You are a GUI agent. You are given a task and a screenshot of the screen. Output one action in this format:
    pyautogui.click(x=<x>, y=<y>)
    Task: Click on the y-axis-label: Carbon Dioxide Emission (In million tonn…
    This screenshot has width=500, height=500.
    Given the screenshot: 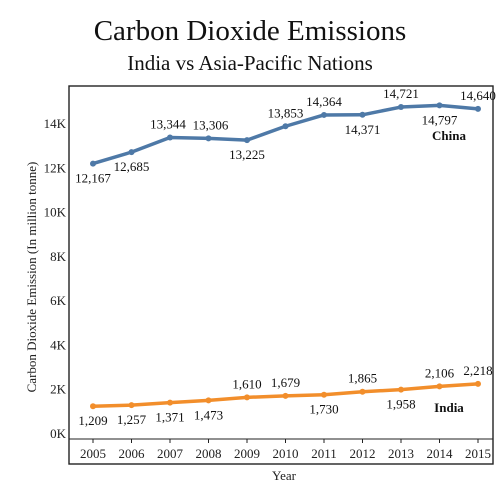 What is the action you would take?
    pyautogui.click(x=31, y=277)
    